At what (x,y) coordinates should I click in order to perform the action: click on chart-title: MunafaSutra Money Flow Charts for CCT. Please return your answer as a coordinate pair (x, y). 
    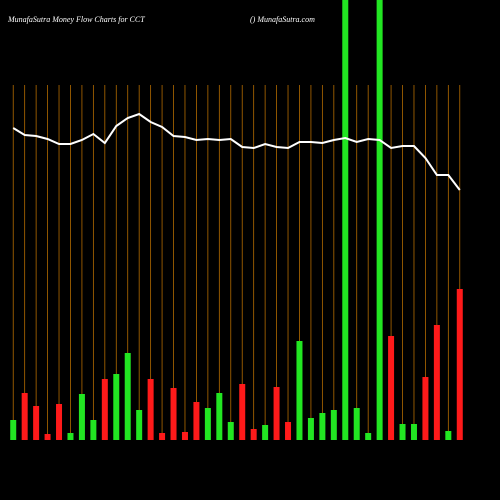
    Looking at the image, I should click on (76, 19).